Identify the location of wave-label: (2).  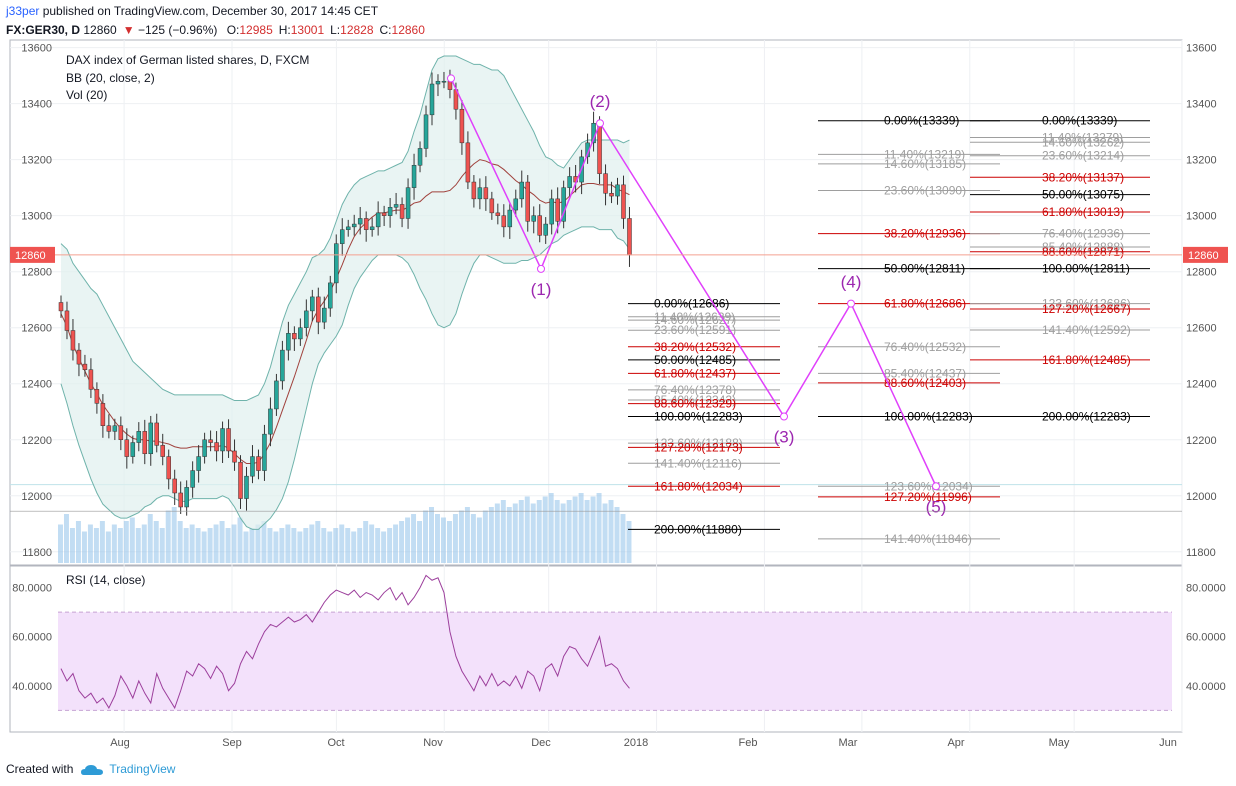
(600, 101).